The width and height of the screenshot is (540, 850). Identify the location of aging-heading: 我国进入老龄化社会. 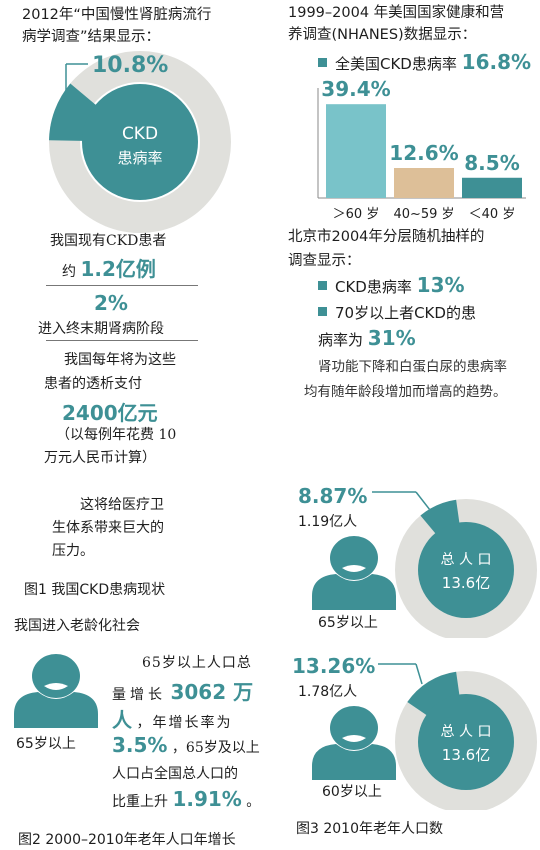
(77, 626).